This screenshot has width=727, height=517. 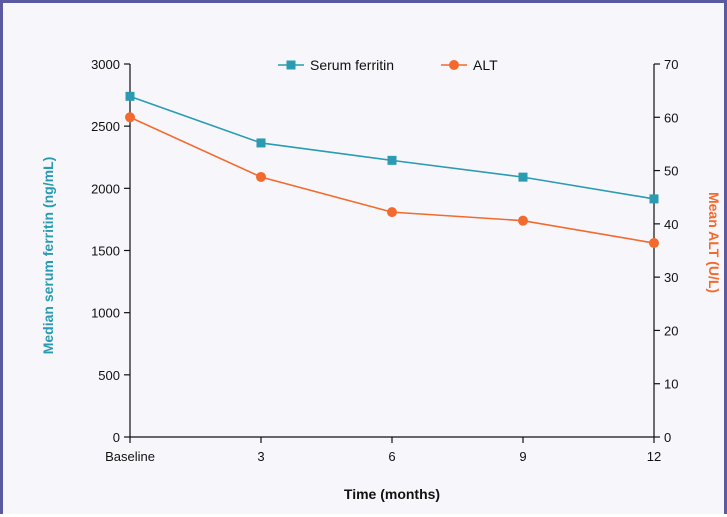 What do you see at coordinates (116, 437) in the screenshot?
I see `left-y-tick-label: 0` at bounding box center [116, 437].